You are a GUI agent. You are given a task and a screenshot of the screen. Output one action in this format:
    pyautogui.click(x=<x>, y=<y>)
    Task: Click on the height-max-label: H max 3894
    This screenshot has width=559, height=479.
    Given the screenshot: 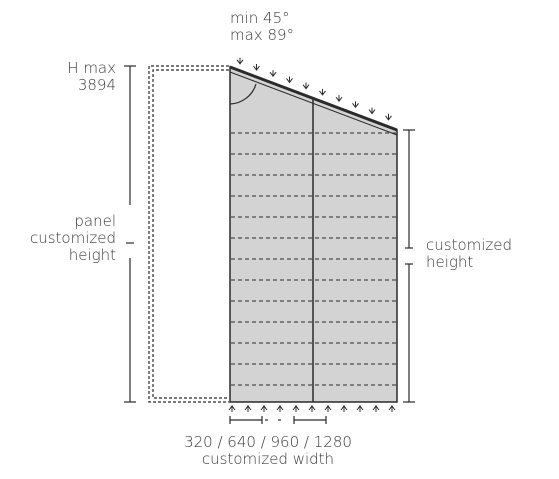 What is the action you would take?
    pyautogui.click(x=78, y=77)
    